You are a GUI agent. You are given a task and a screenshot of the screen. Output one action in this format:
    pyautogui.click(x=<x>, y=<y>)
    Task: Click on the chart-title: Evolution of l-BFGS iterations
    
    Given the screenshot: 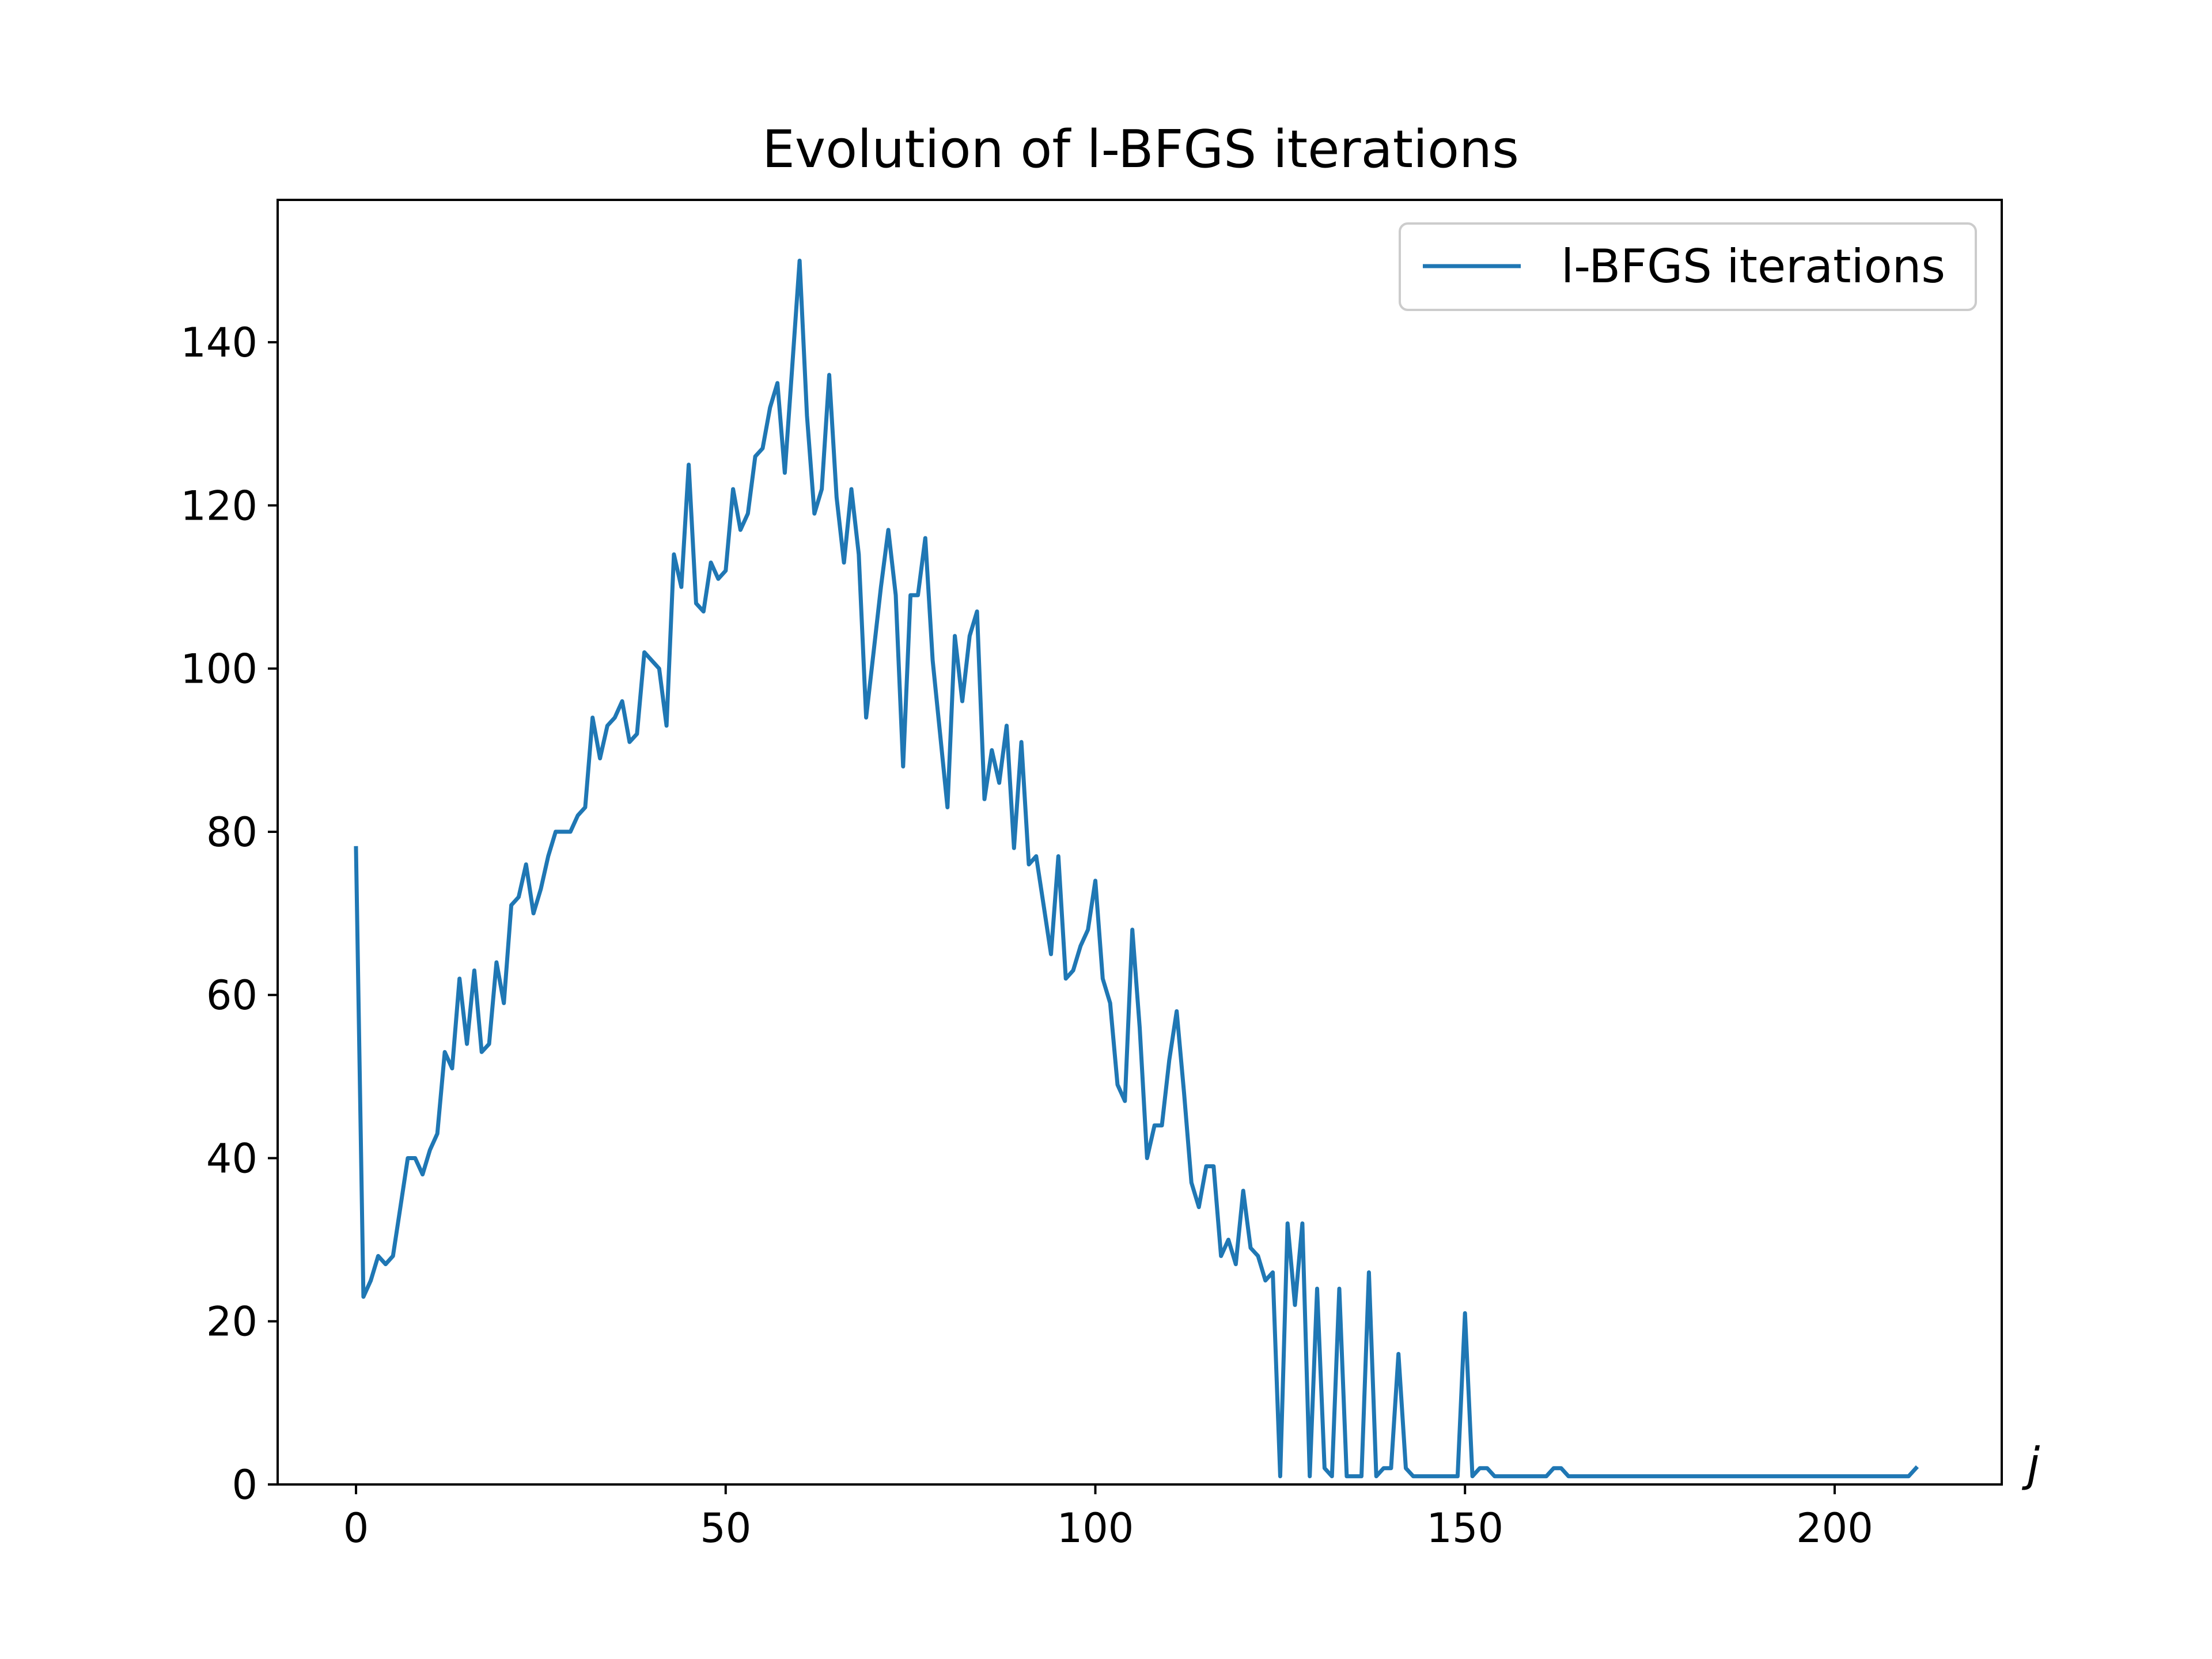 What is the action you would take?
    pyautogui.click(x=1140, y=149)
    